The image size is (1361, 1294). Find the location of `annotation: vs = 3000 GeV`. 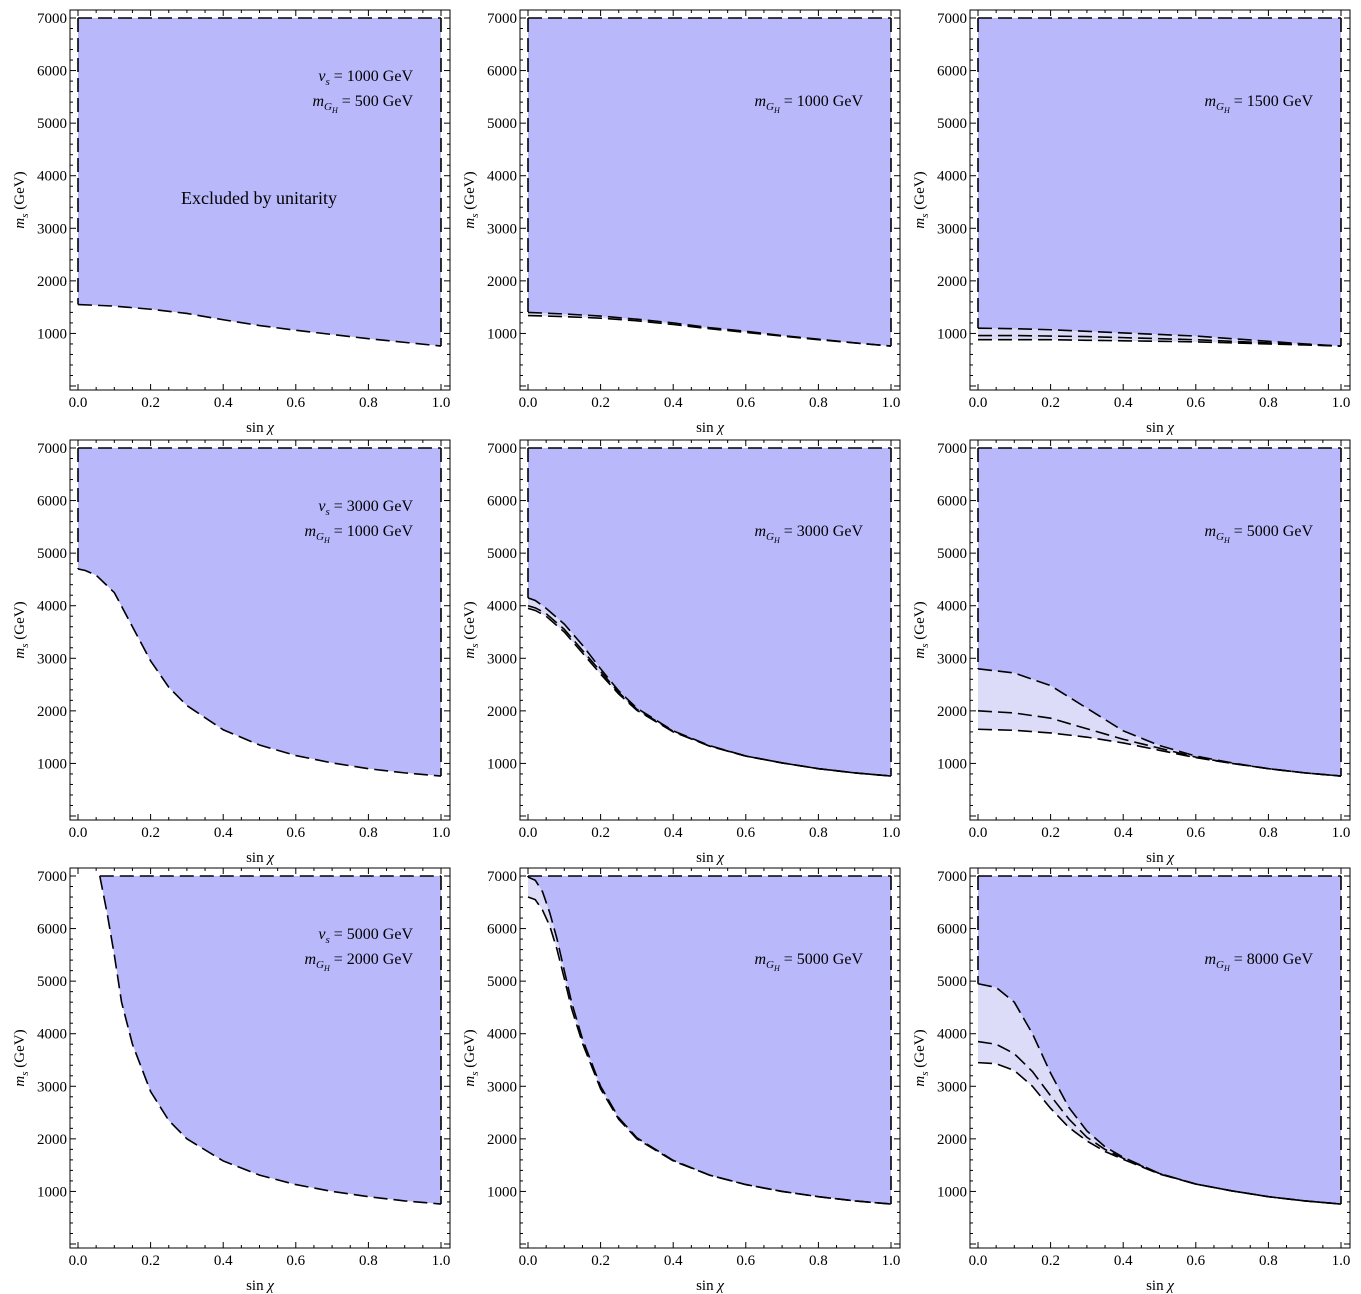

annotation: vs = 3000 GeV is located at coordinates (365, 508).